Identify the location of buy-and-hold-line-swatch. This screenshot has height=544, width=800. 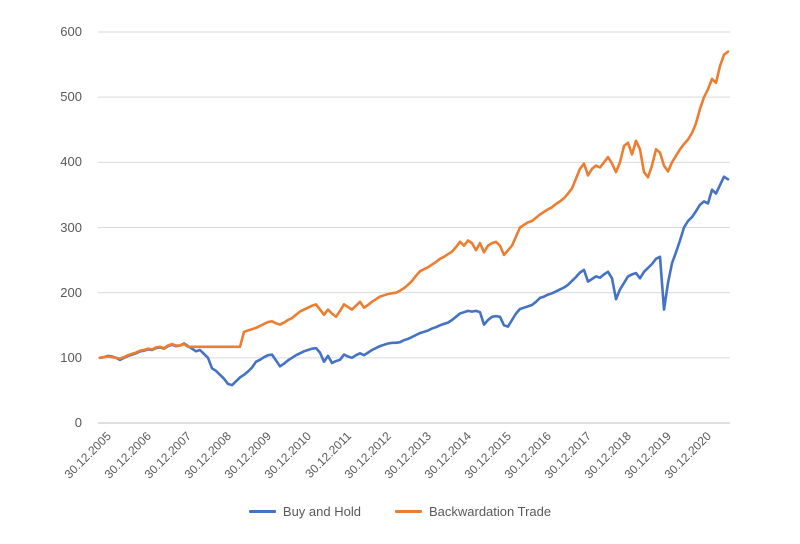
(262, 511).